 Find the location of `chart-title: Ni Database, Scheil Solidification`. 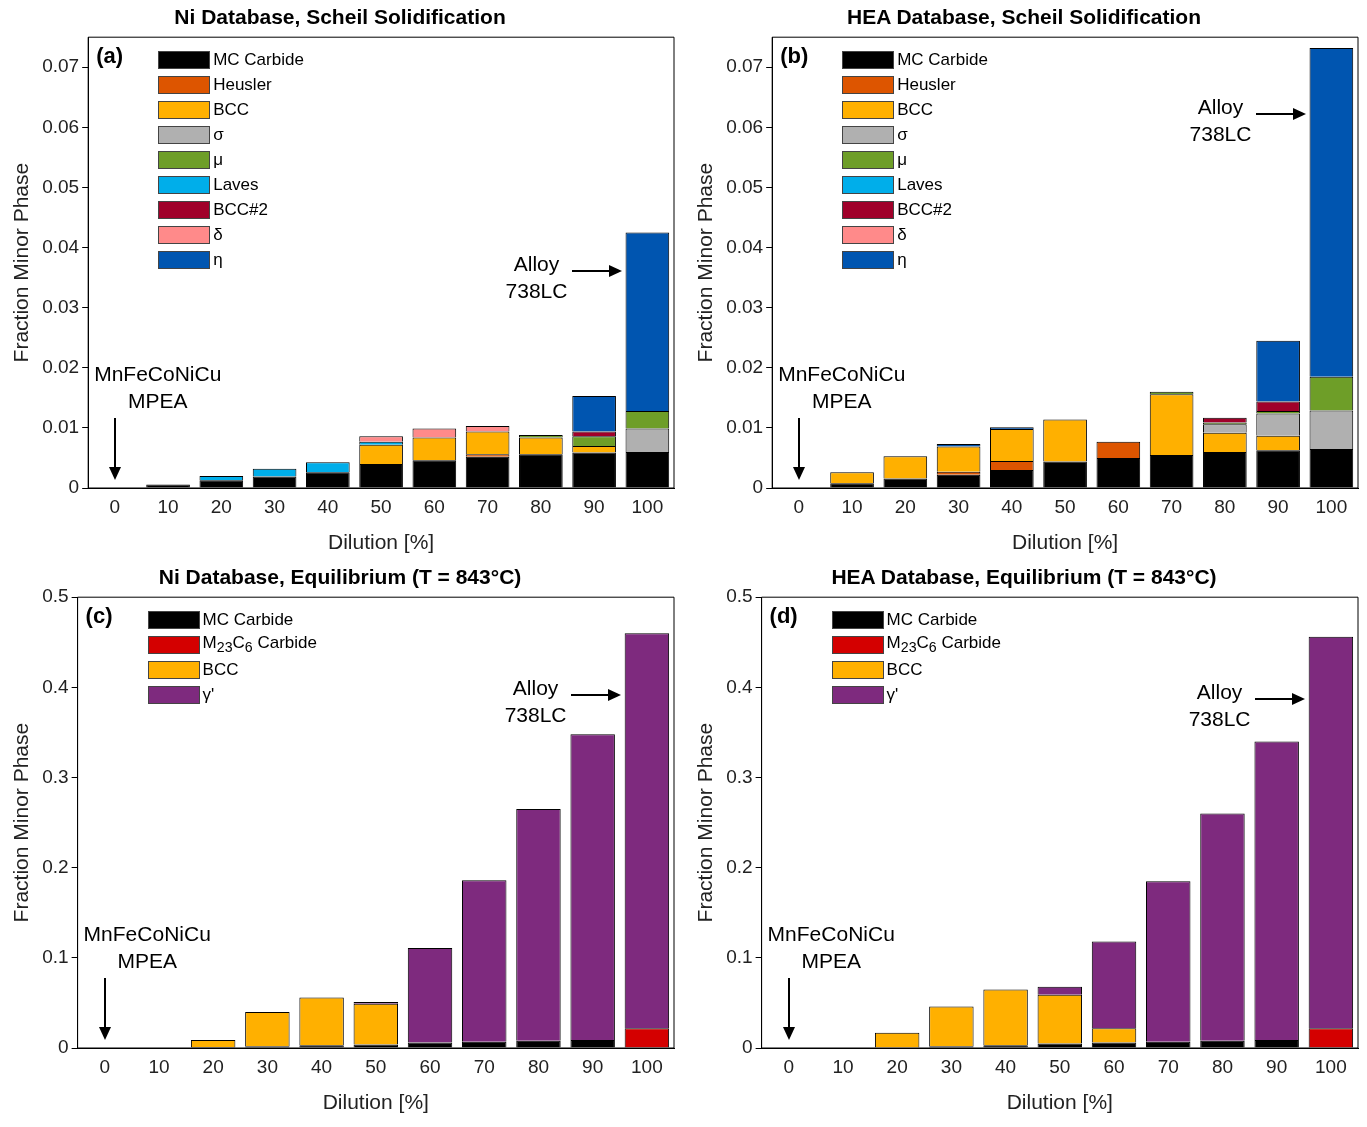

chart-title: Ni Database, Scheil Solidification is located at coordinates (340, 17).